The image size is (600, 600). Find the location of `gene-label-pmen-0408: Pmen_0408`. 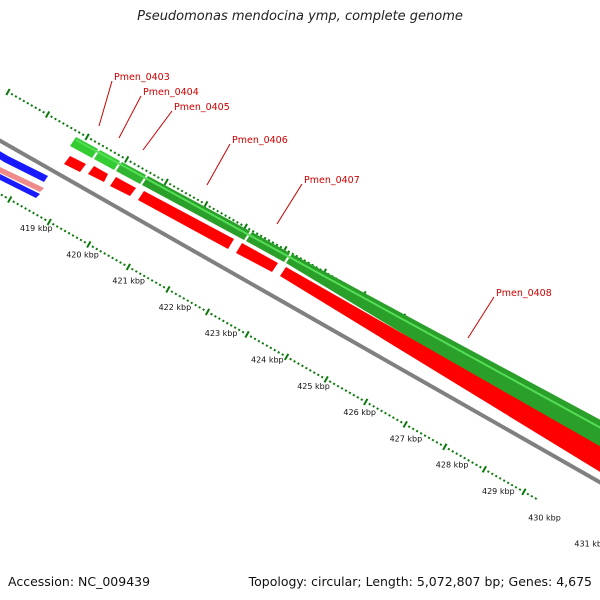

gene-label-pmen-0408: Pmen_0408 is located at coordinates (524, 293).